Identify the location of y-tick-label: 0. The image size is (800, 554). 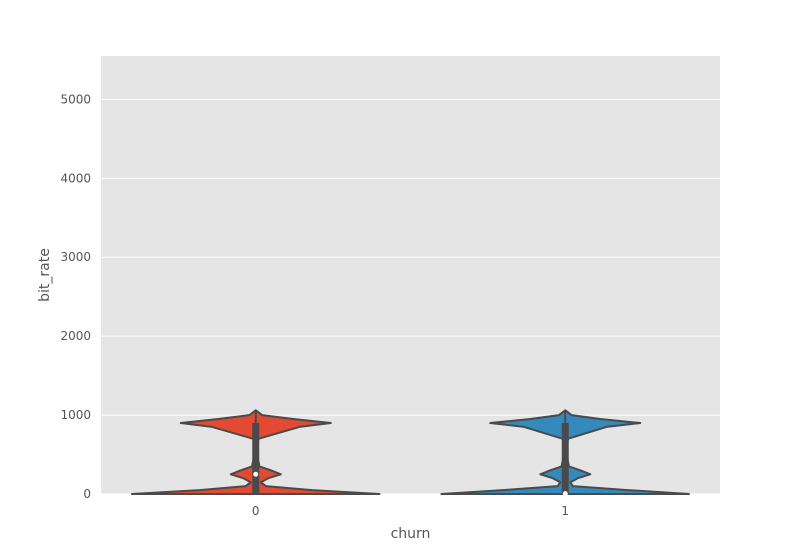
(87, 494).